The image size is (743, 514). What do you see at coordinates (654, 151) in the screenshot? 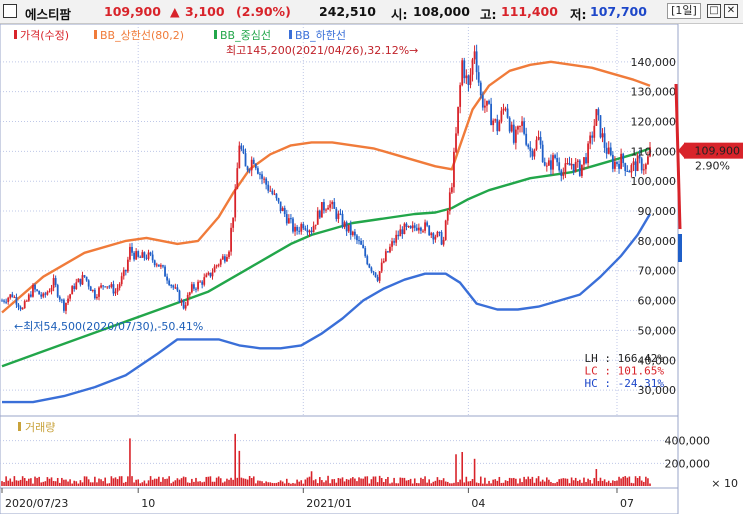
I see `y-tick-label: 110,000` at bounding box center [654, 151].